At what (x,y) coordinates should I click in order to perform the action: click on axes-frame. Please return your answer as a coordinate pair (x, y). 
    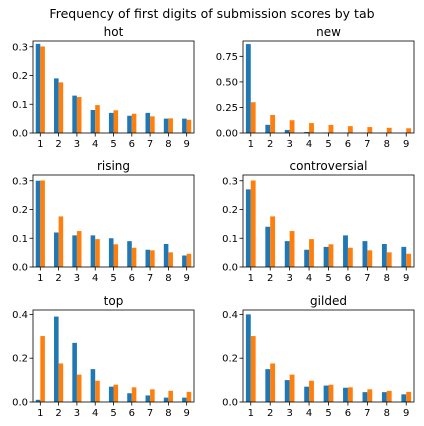
    Looking at the image, I should click on (328, 87).